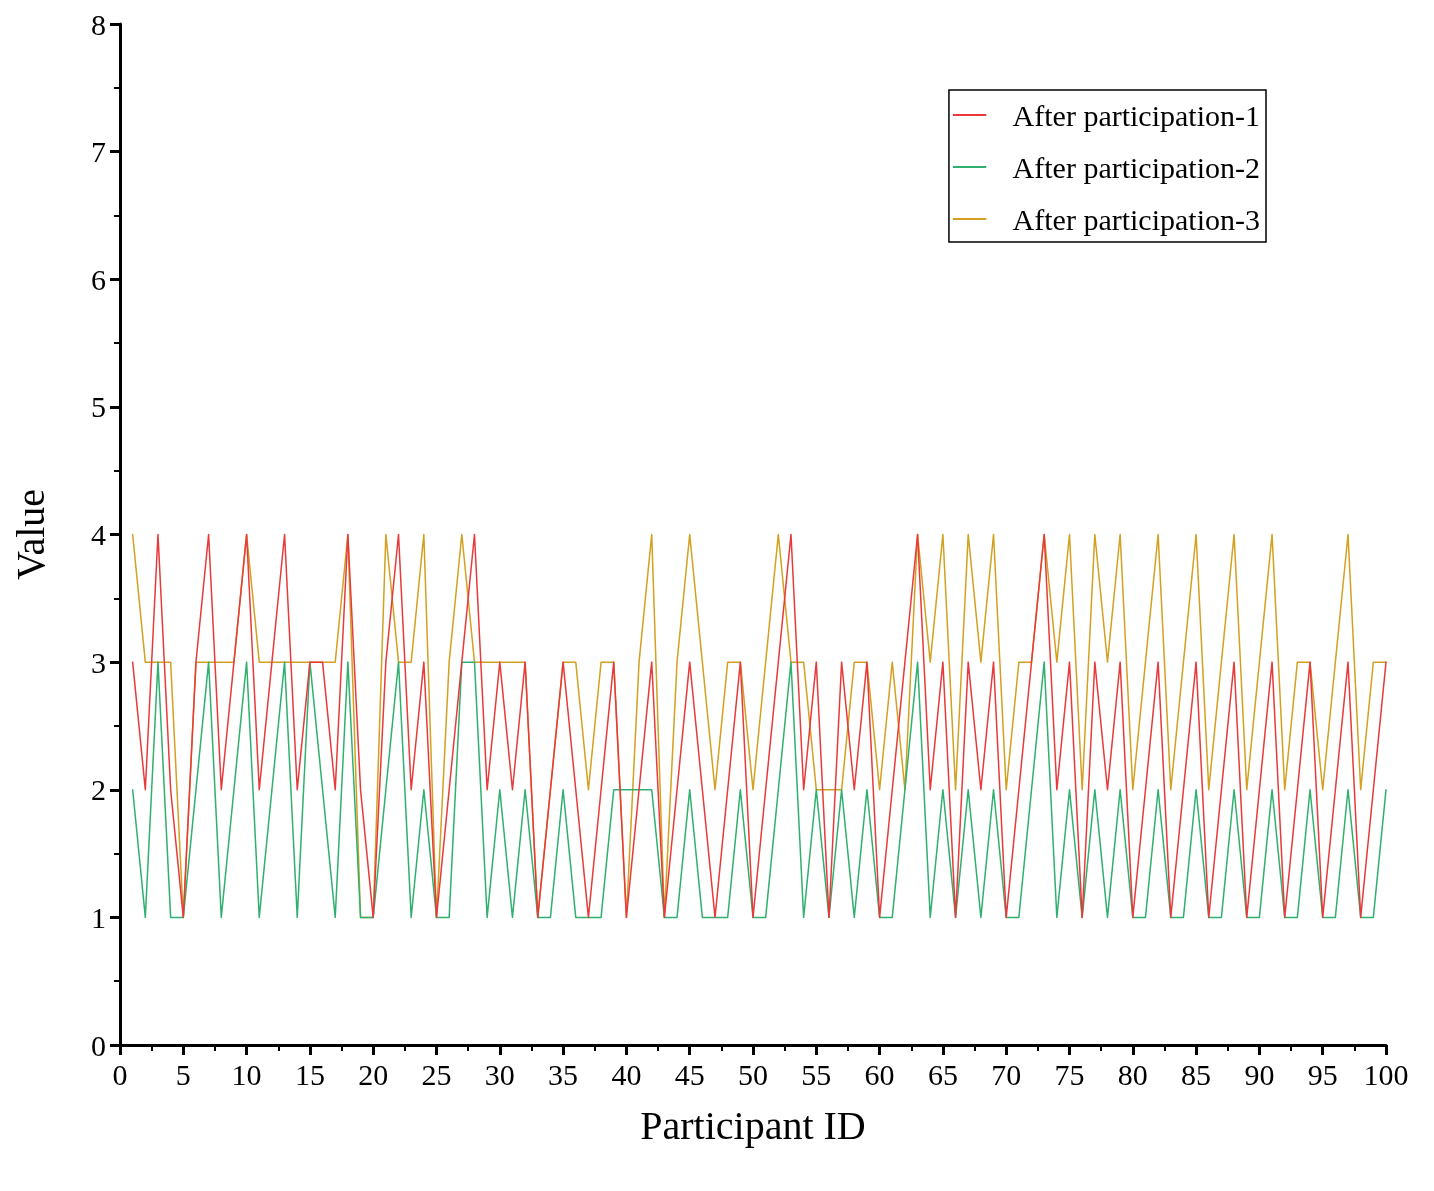 This screenshot has width=1434, height=1191. What do you see at coordinates (1386, 1074) in the screenshot?
I see `x-tick-label: 100` at bounding box center [1386, 1074].